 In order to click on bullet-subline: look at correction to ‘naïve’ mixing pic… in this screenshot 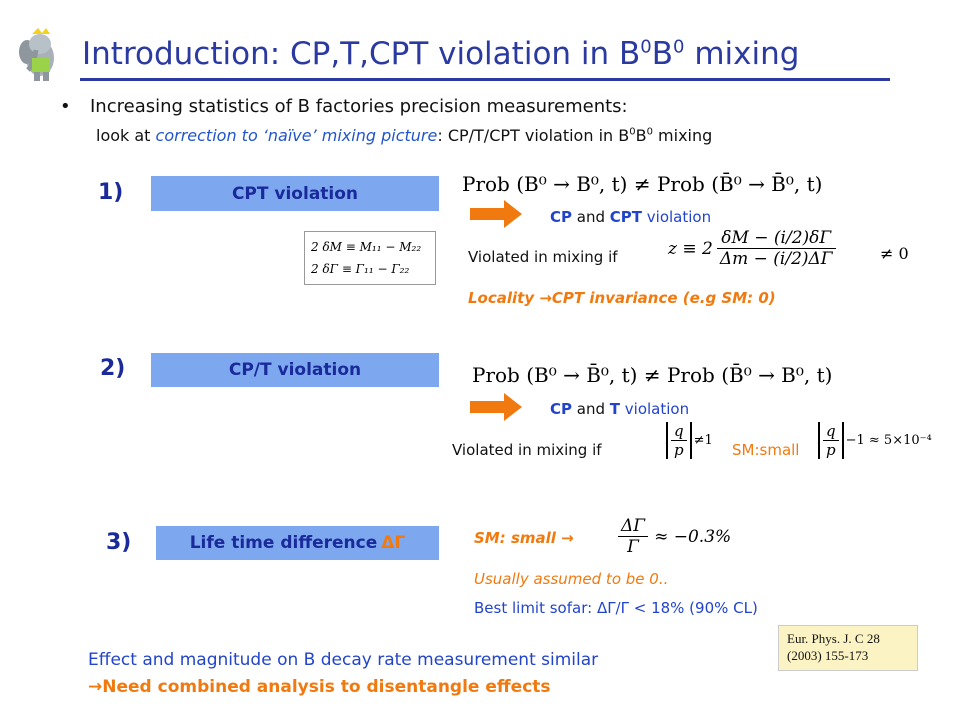, I will do `click(404, 135)`.